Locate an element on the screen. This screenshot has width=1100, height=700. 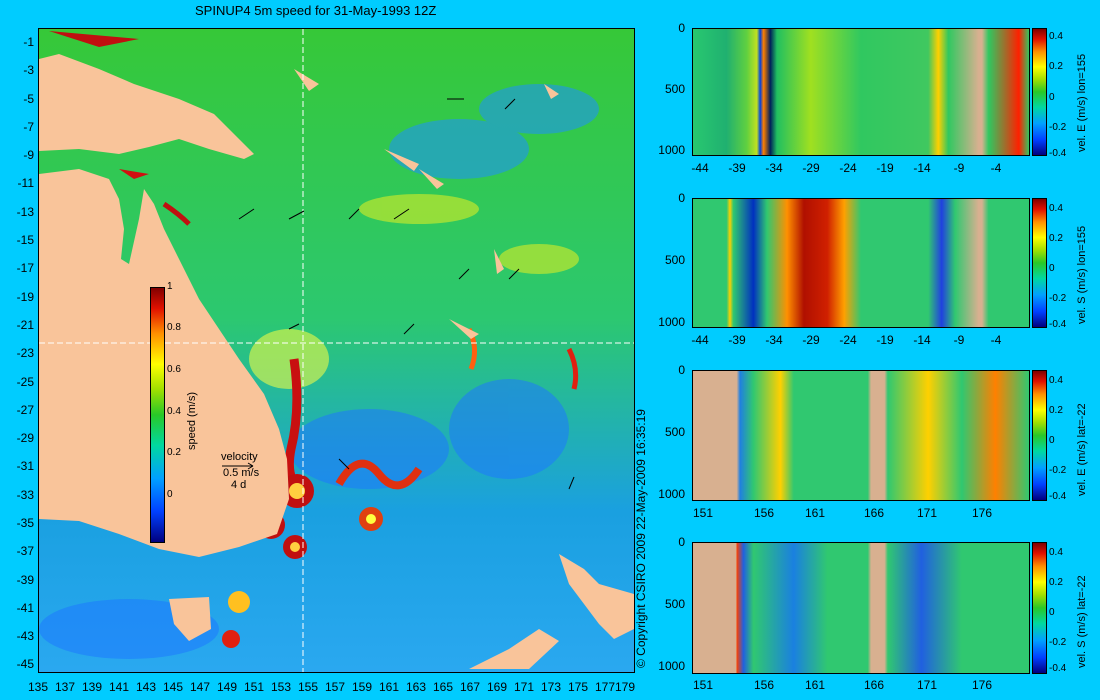
lon-tick: 147 is located at coordinates (200, 687).